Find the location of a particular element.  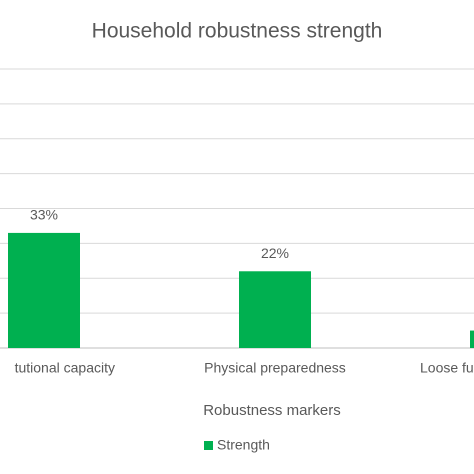

x-tick-label: Physical preparedness is located at coordinates (275, 368).